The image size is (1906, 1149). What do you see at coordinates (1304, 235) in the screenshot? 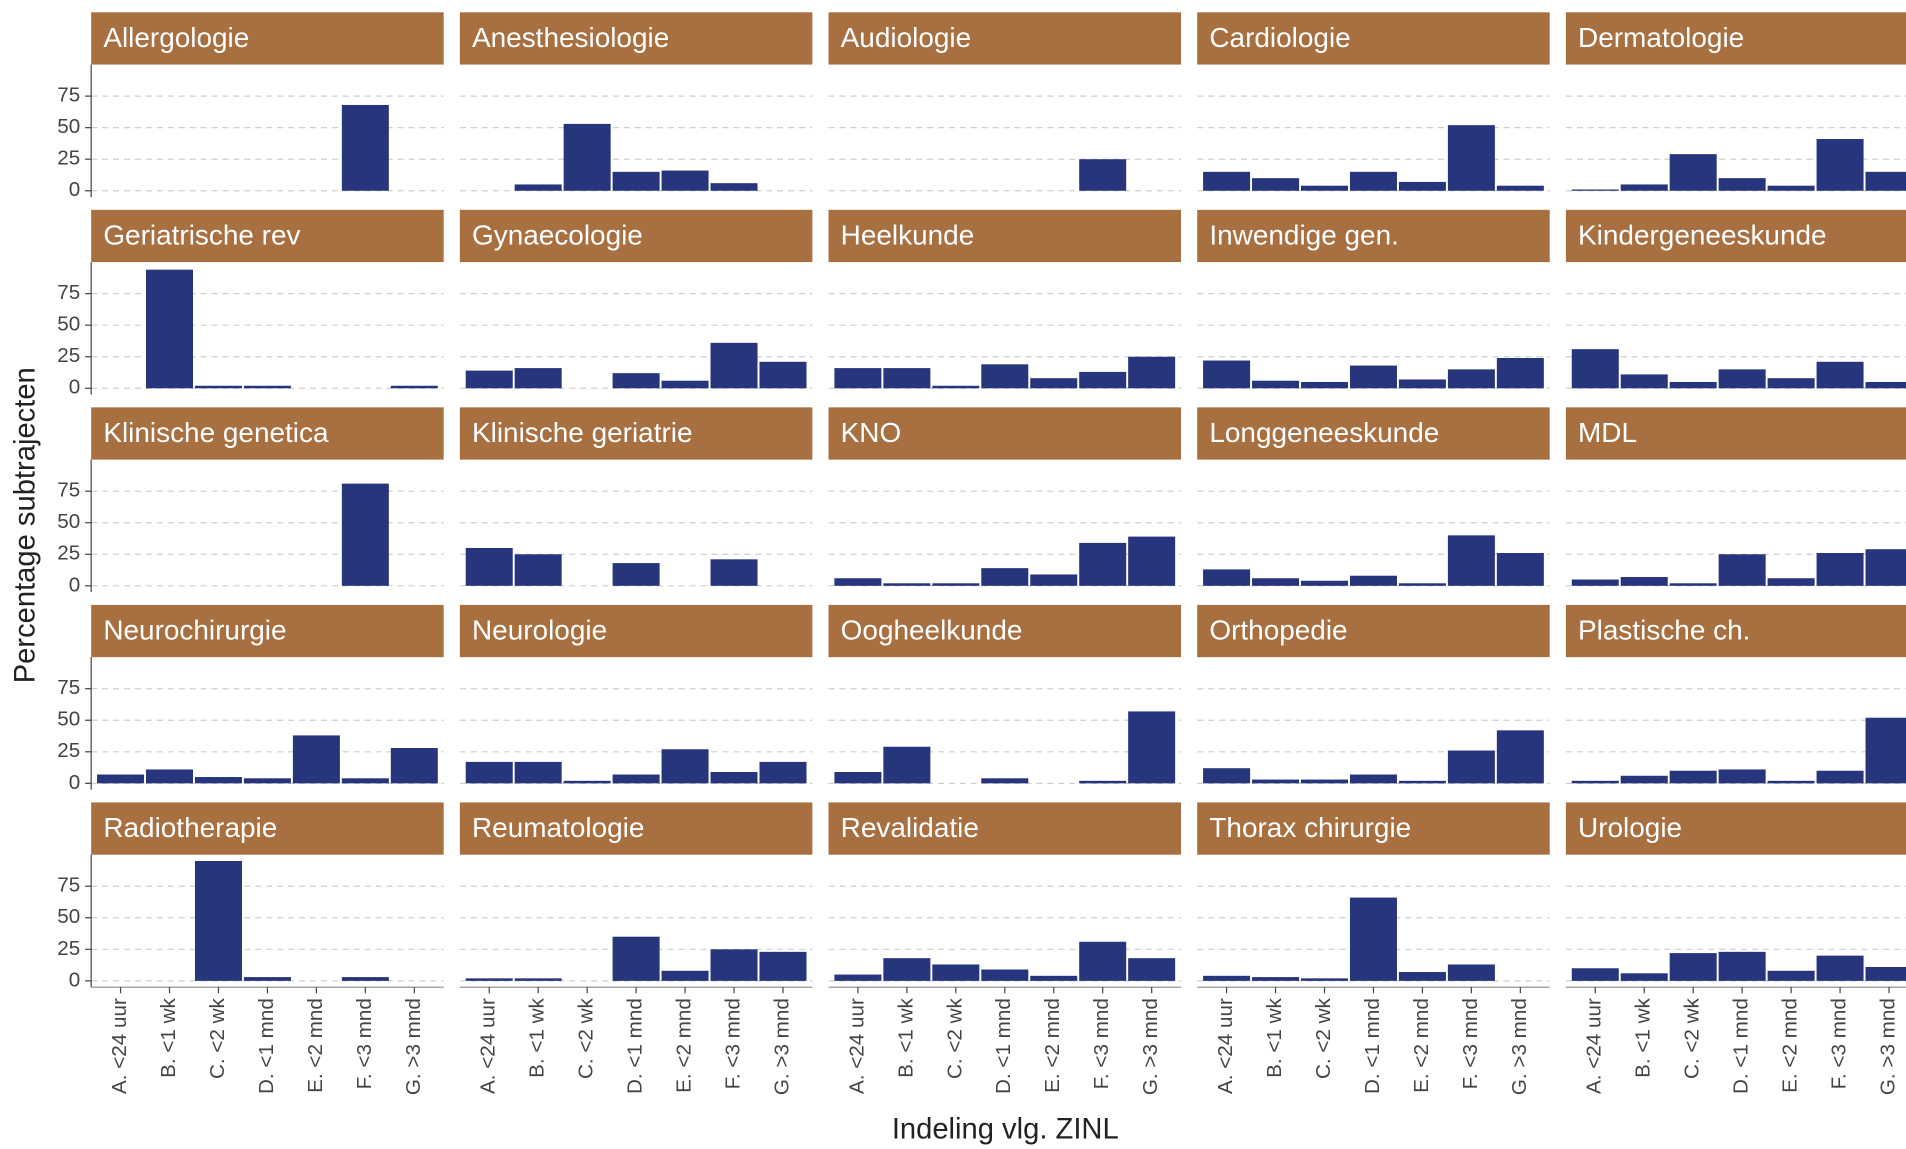
I see `panel-title: Inwendige gen.` at bounding box center [1304, 235].